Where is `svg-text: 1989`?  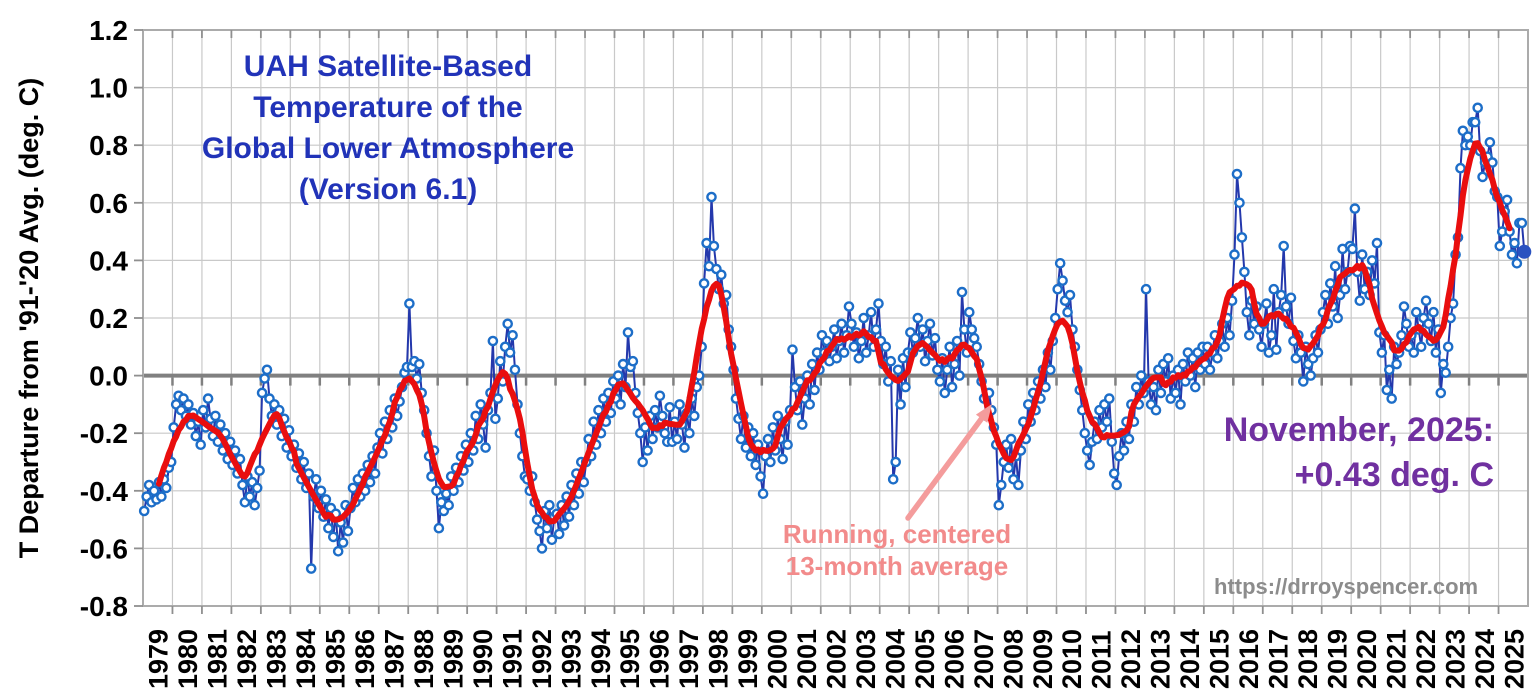 svg-text: 1989 is located at coordinates (453, 659).